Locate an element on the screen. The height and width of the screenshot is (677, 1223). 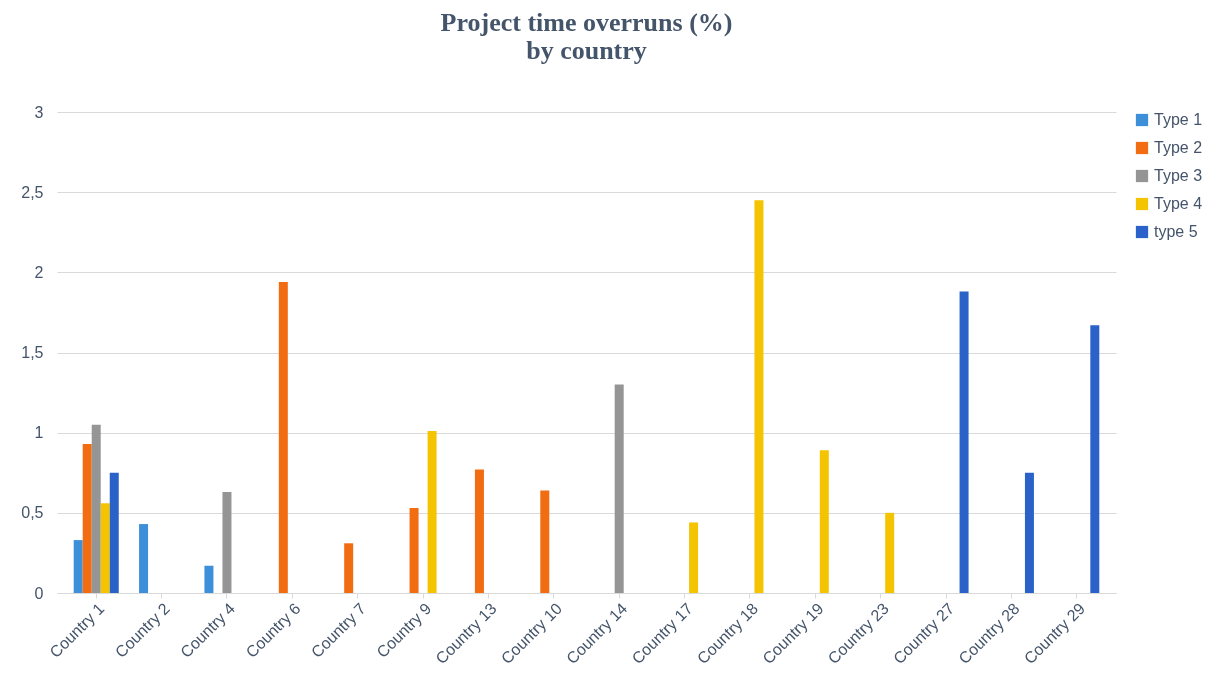
y-tick-label: 2,5 is located at coordinates (32, 192).